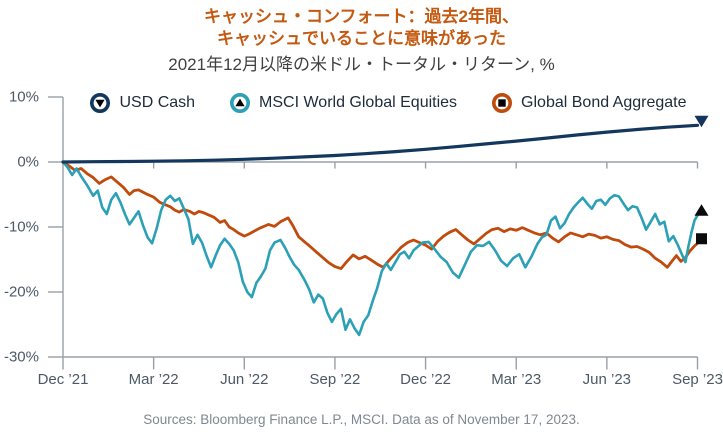  I want to click on msci-world-triangle-up-icon, so click(240, 103).